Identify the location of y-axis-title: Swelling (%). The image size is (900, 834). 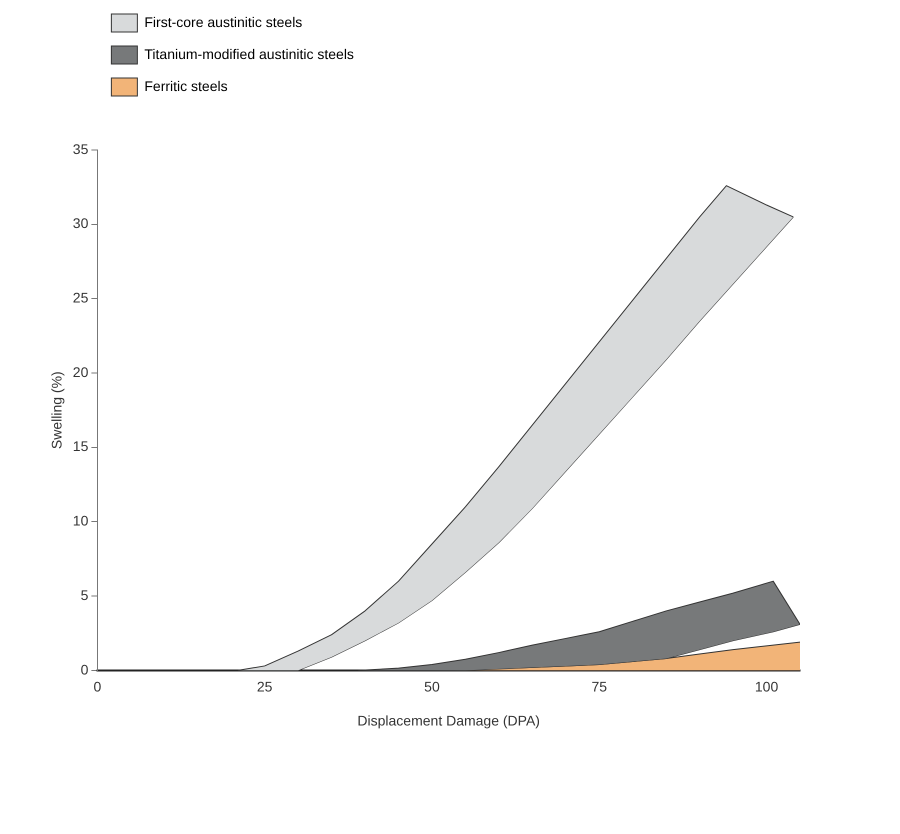
(56, 410).